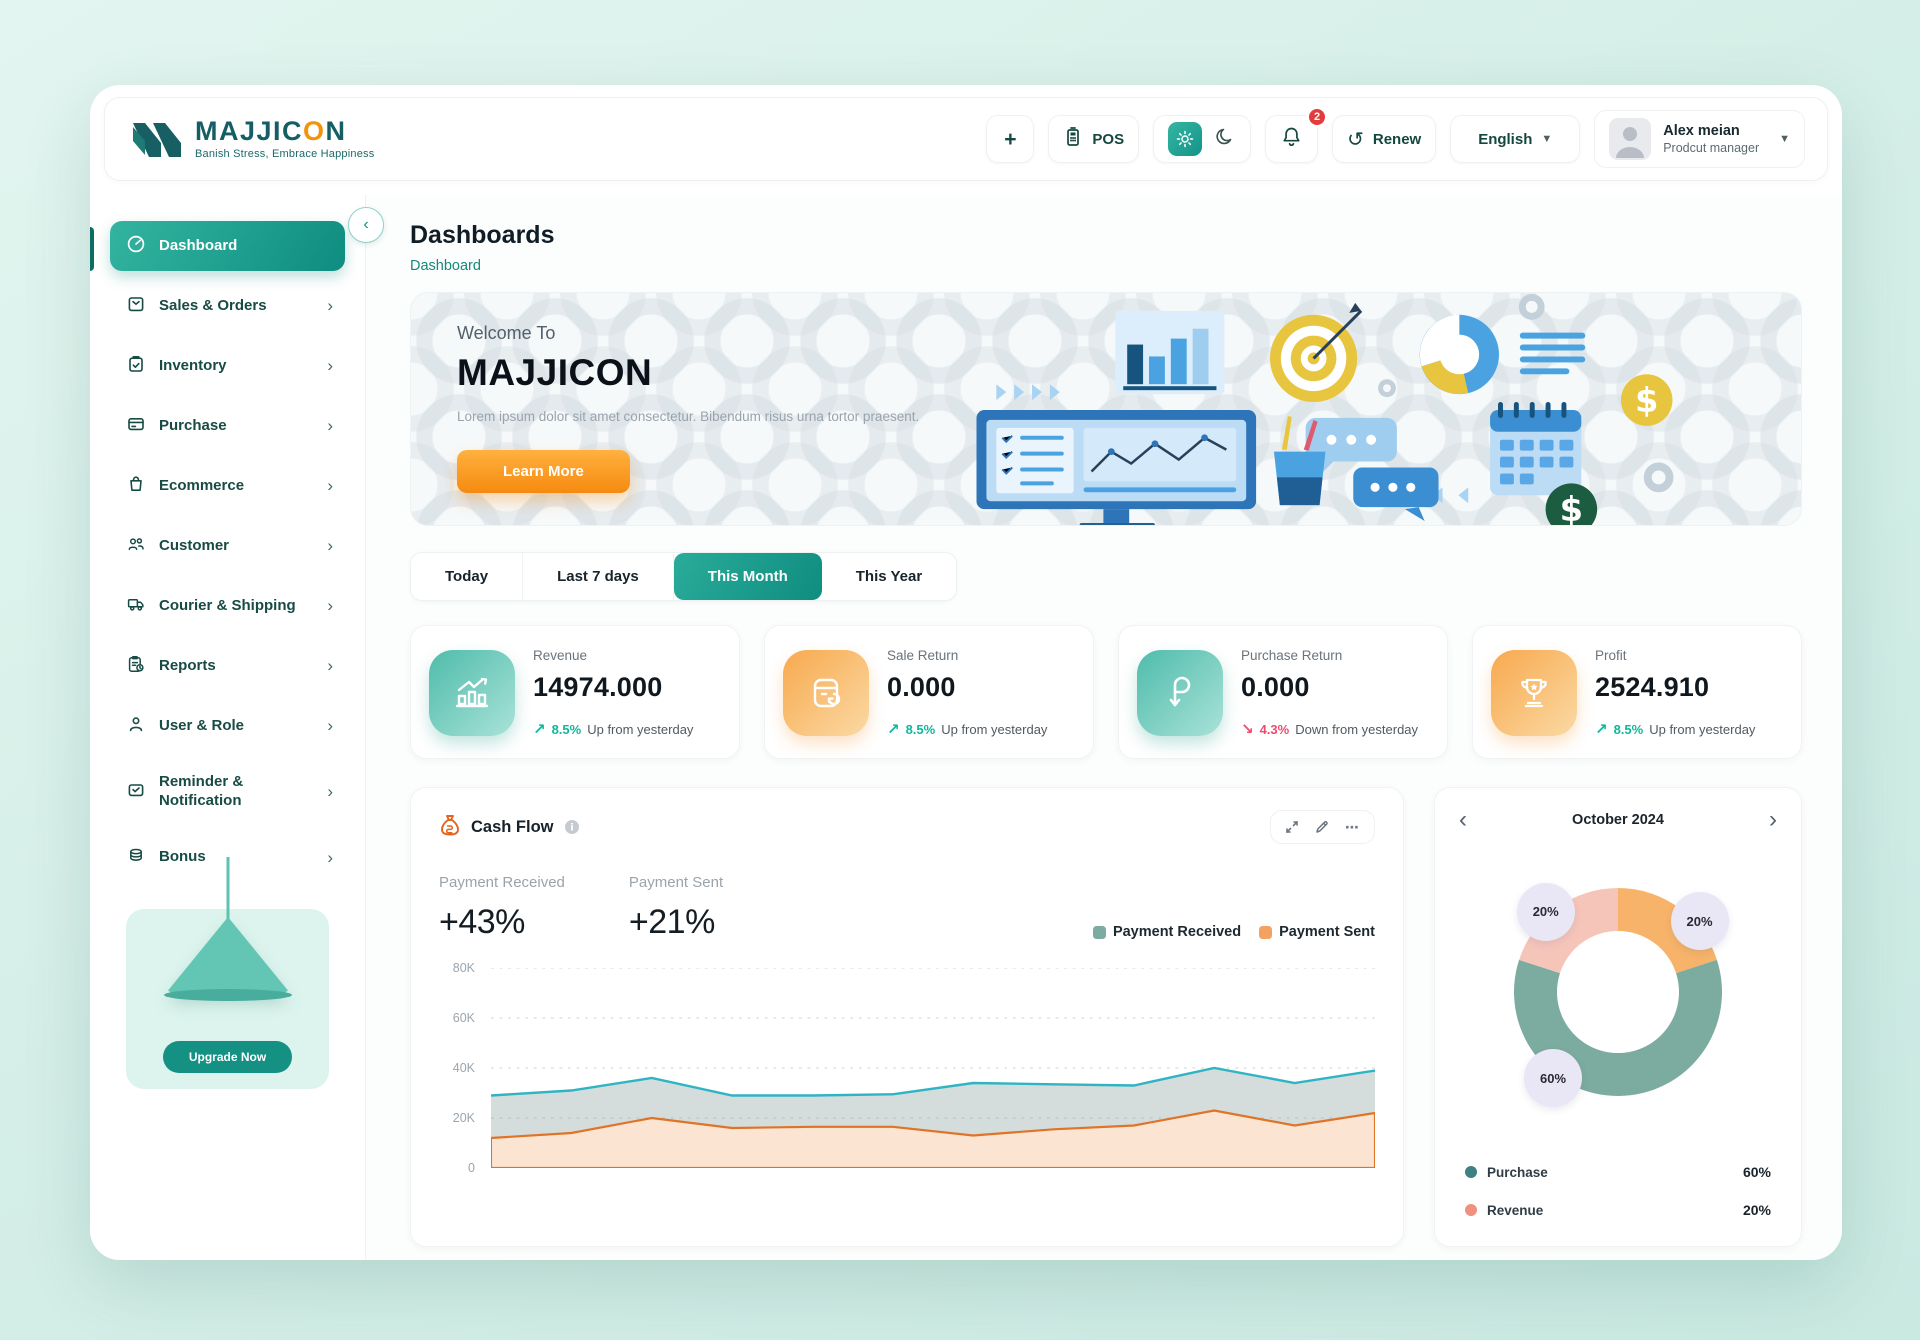 This screenshot has height=1340, width=1920. Describe the element at coordinates (1296, 135) in the screenshot. I see `notifications-button: 2` at that location.